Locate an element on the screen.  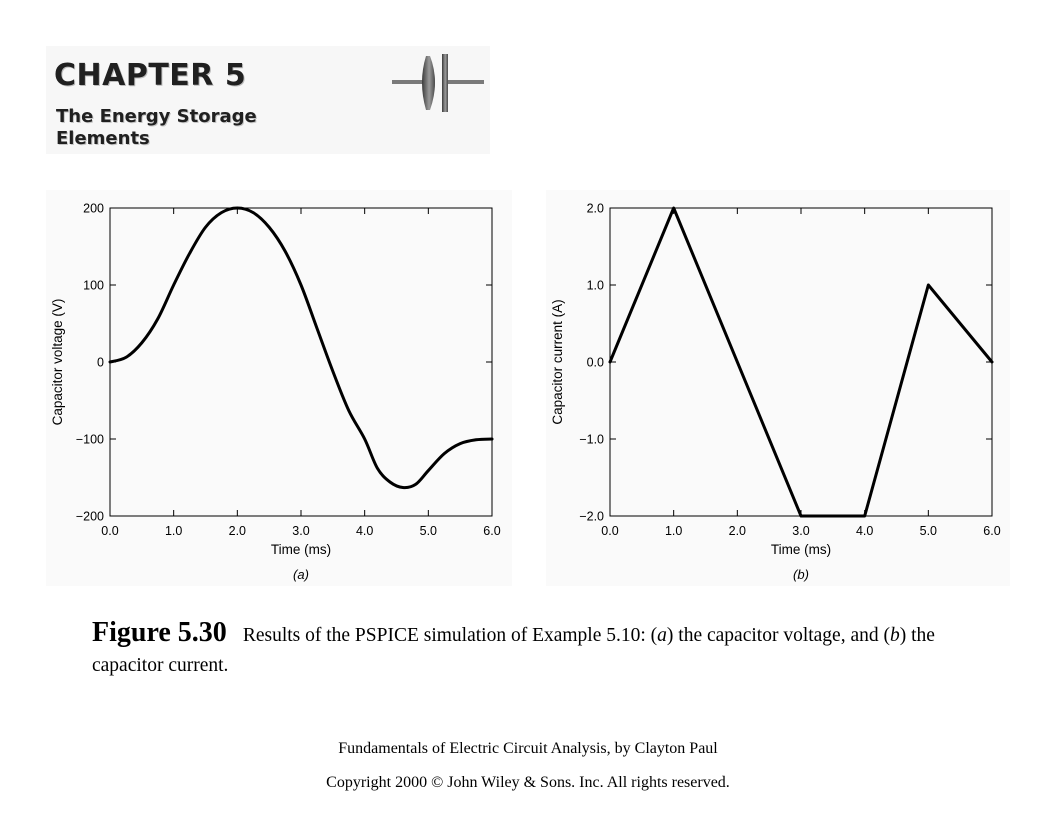
caption-italic-a: a is located at coordinates (662, 635).